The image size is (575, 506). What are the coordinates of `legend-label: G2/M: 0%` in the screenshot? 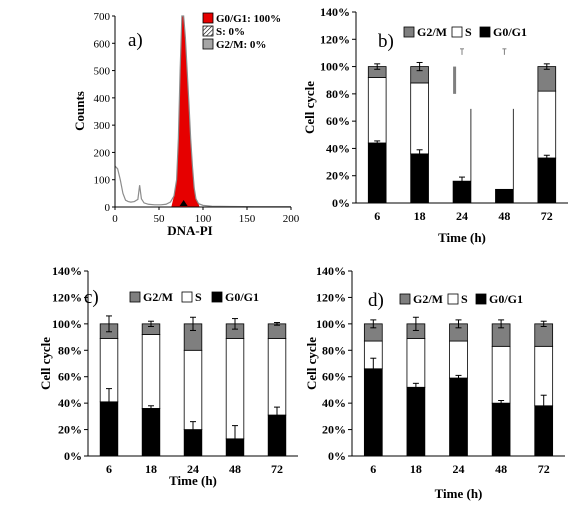 It's located at (241, 45).